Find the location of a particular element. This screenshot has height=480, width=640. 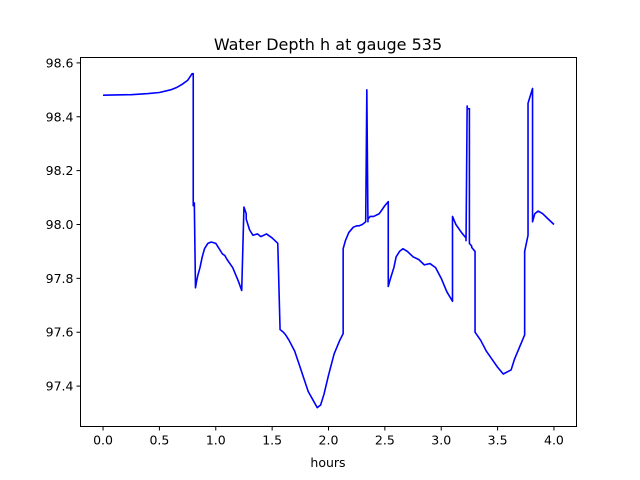

x-tick-label: 2.5 is located at coordinates (385, 440).